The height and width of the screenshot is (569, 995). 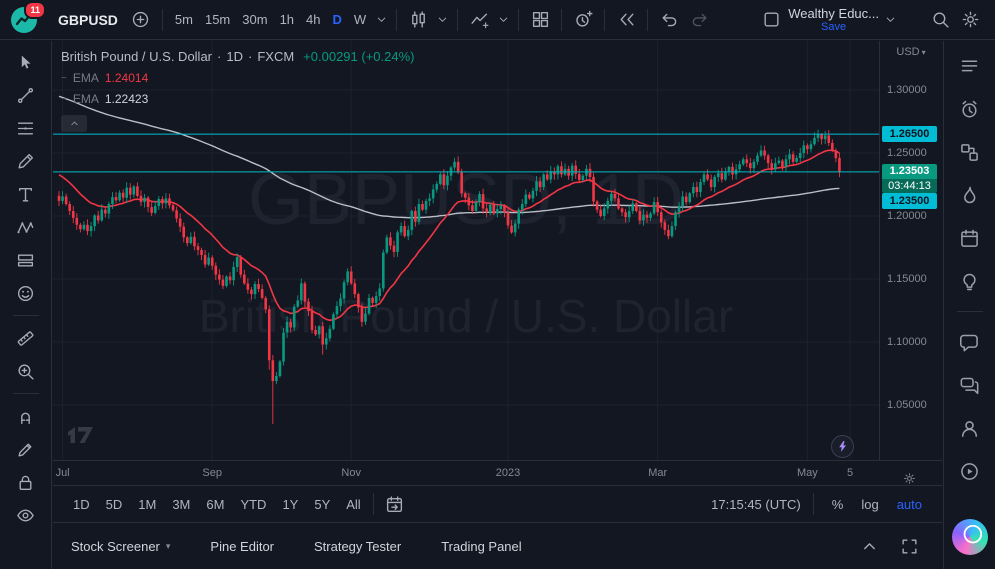 What do you see at coordinates (121, 546) in the screenshot?
I see `tab-stock-screener: Stock Screener ▾` at bounding box center [121, 546].